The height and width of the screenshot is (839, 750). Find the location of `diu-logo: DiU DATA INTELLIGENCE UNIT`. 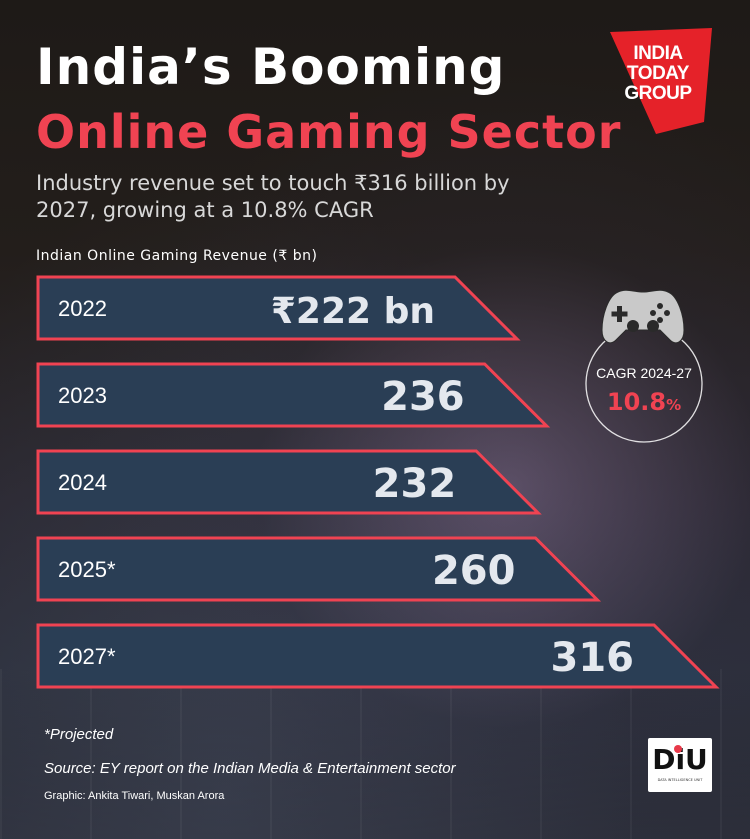

diu-logo: DiU DATA INTELLIGENCE UNIT is located at coordinates (680, 765).